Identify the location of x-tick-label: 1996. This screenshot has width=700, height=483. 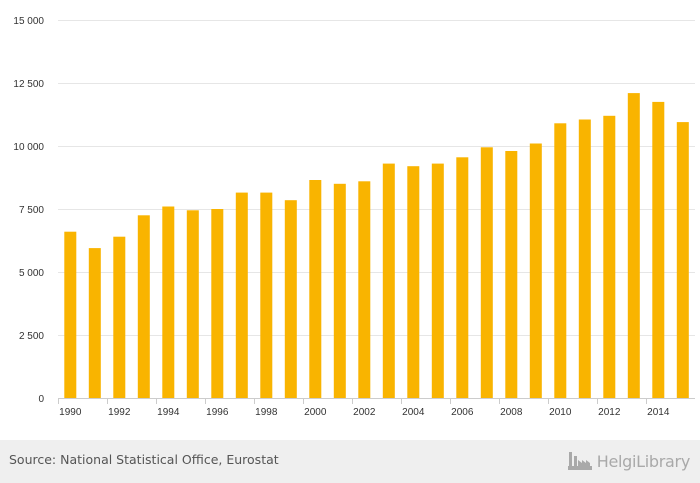
(217, 412).